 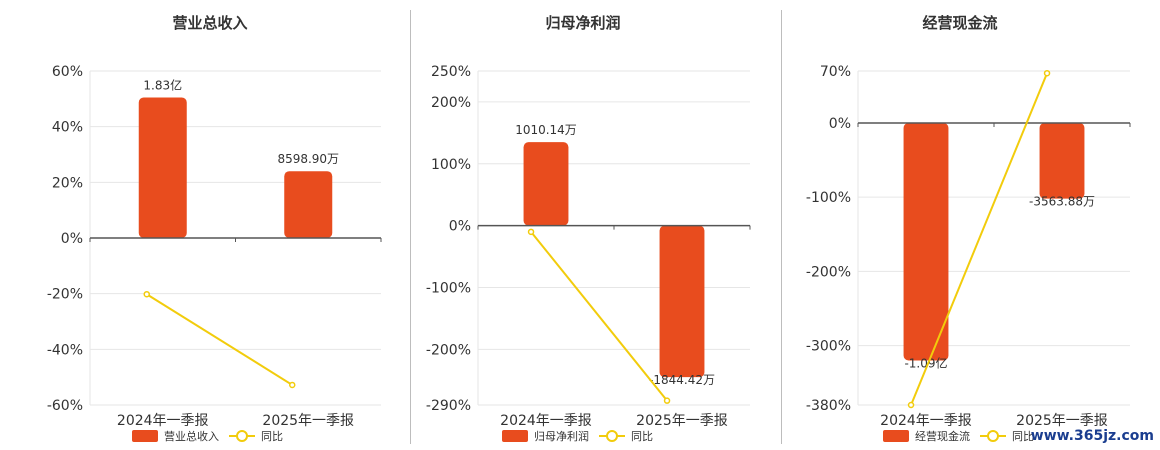 What do you see at coordinates (209, 23) in the screenshot?
I see `chart-title: 营业总收入` at bounding box center [209, 23].